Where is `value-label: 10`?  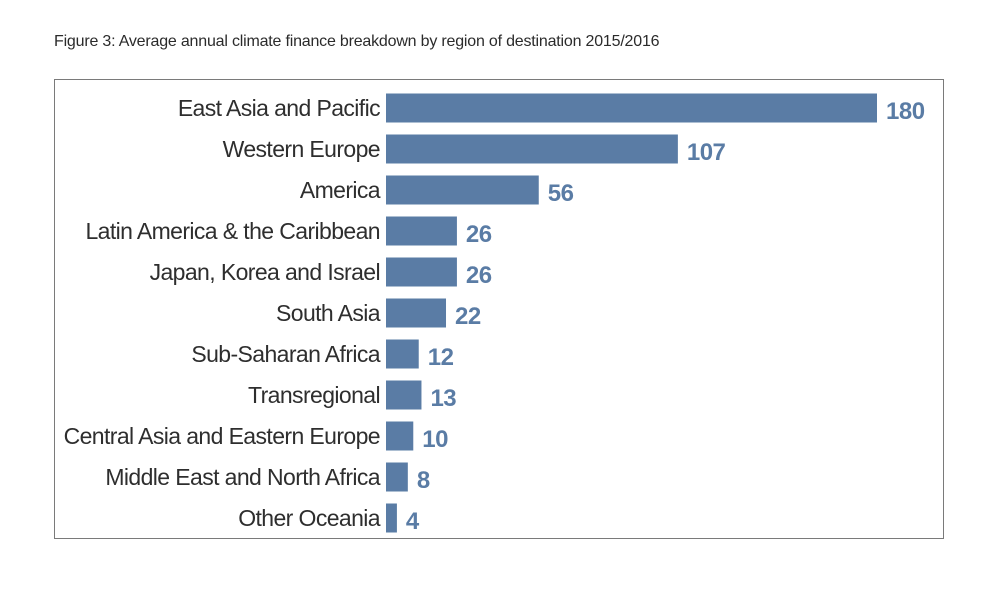
value-label: 10 is located at coordinates (435, 439).